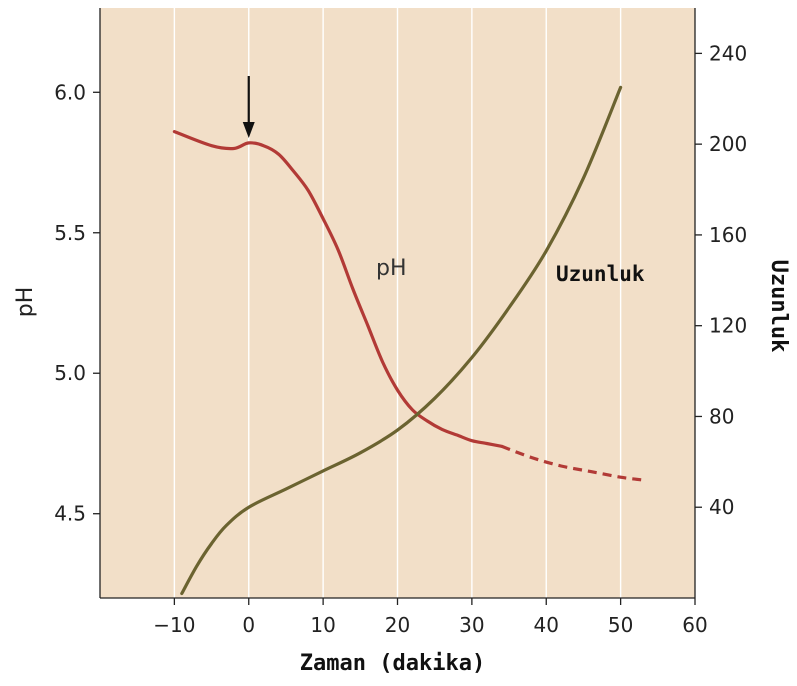  I want to click on x-tick-label: 40, so click(546, 625).